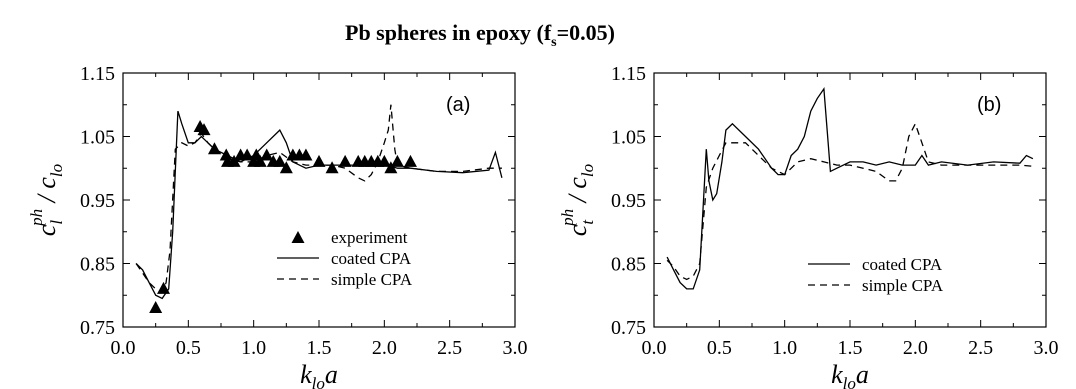 The image size is (1076, 389). Describe the element at coordinates (458, 105) in the screenshot. I see `panel-label-a: (a)` at that location.